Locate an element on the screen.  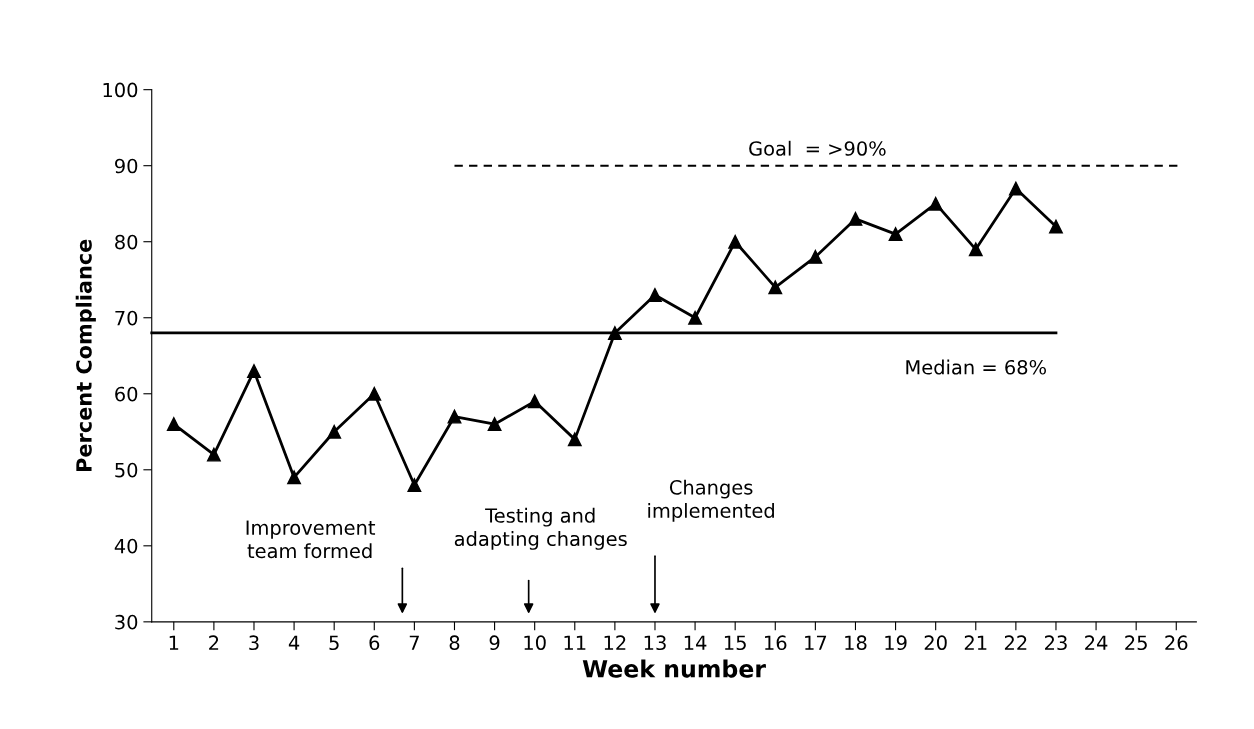
y-tick-label: 60 is located at coordinates (126, 394).